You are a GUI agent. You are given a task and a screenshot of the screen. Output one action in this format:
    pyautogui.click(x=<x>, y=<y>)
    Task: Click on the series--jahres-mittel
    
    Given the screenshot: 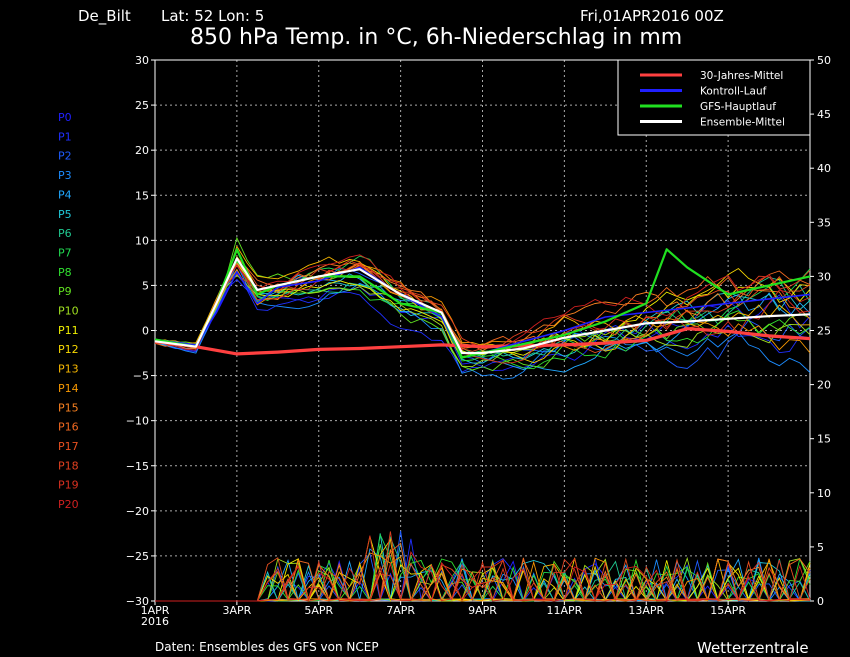 What is the action you would take?
    pyautogui.click(x=482, y=341)
    